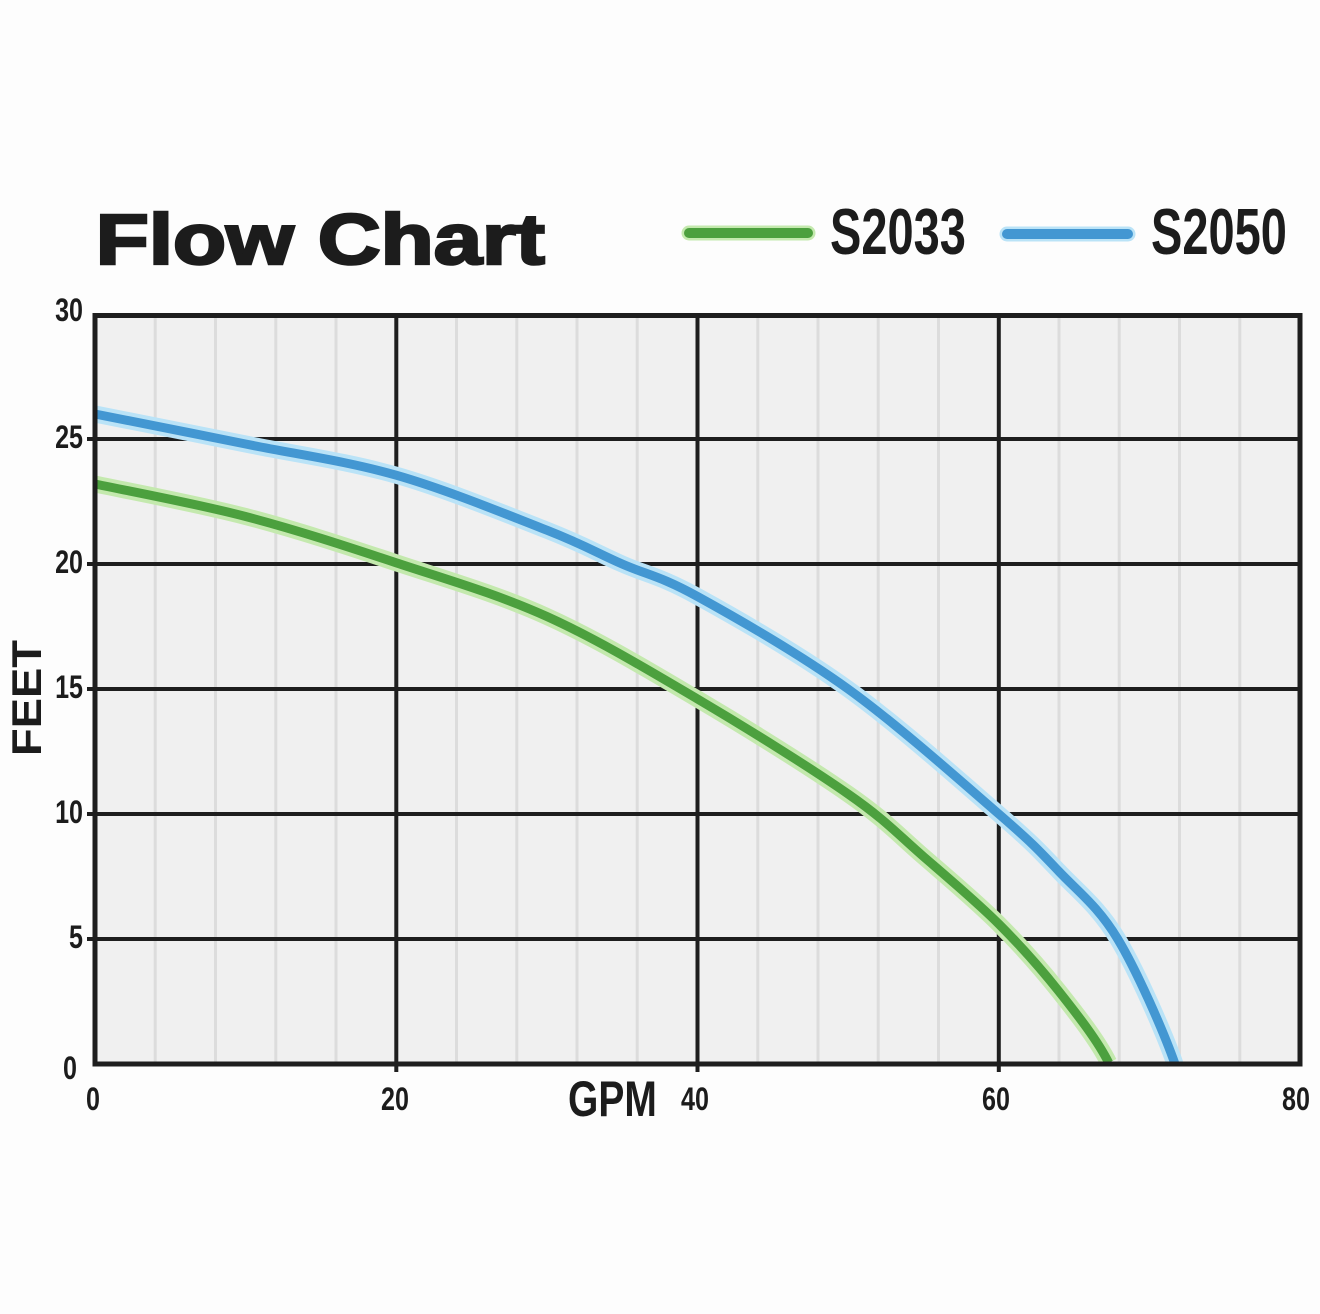  What do you see at coordinates (695, 1100) in the screenshot?
I see `svg-text: 40` at bounding box center [695, 1100].